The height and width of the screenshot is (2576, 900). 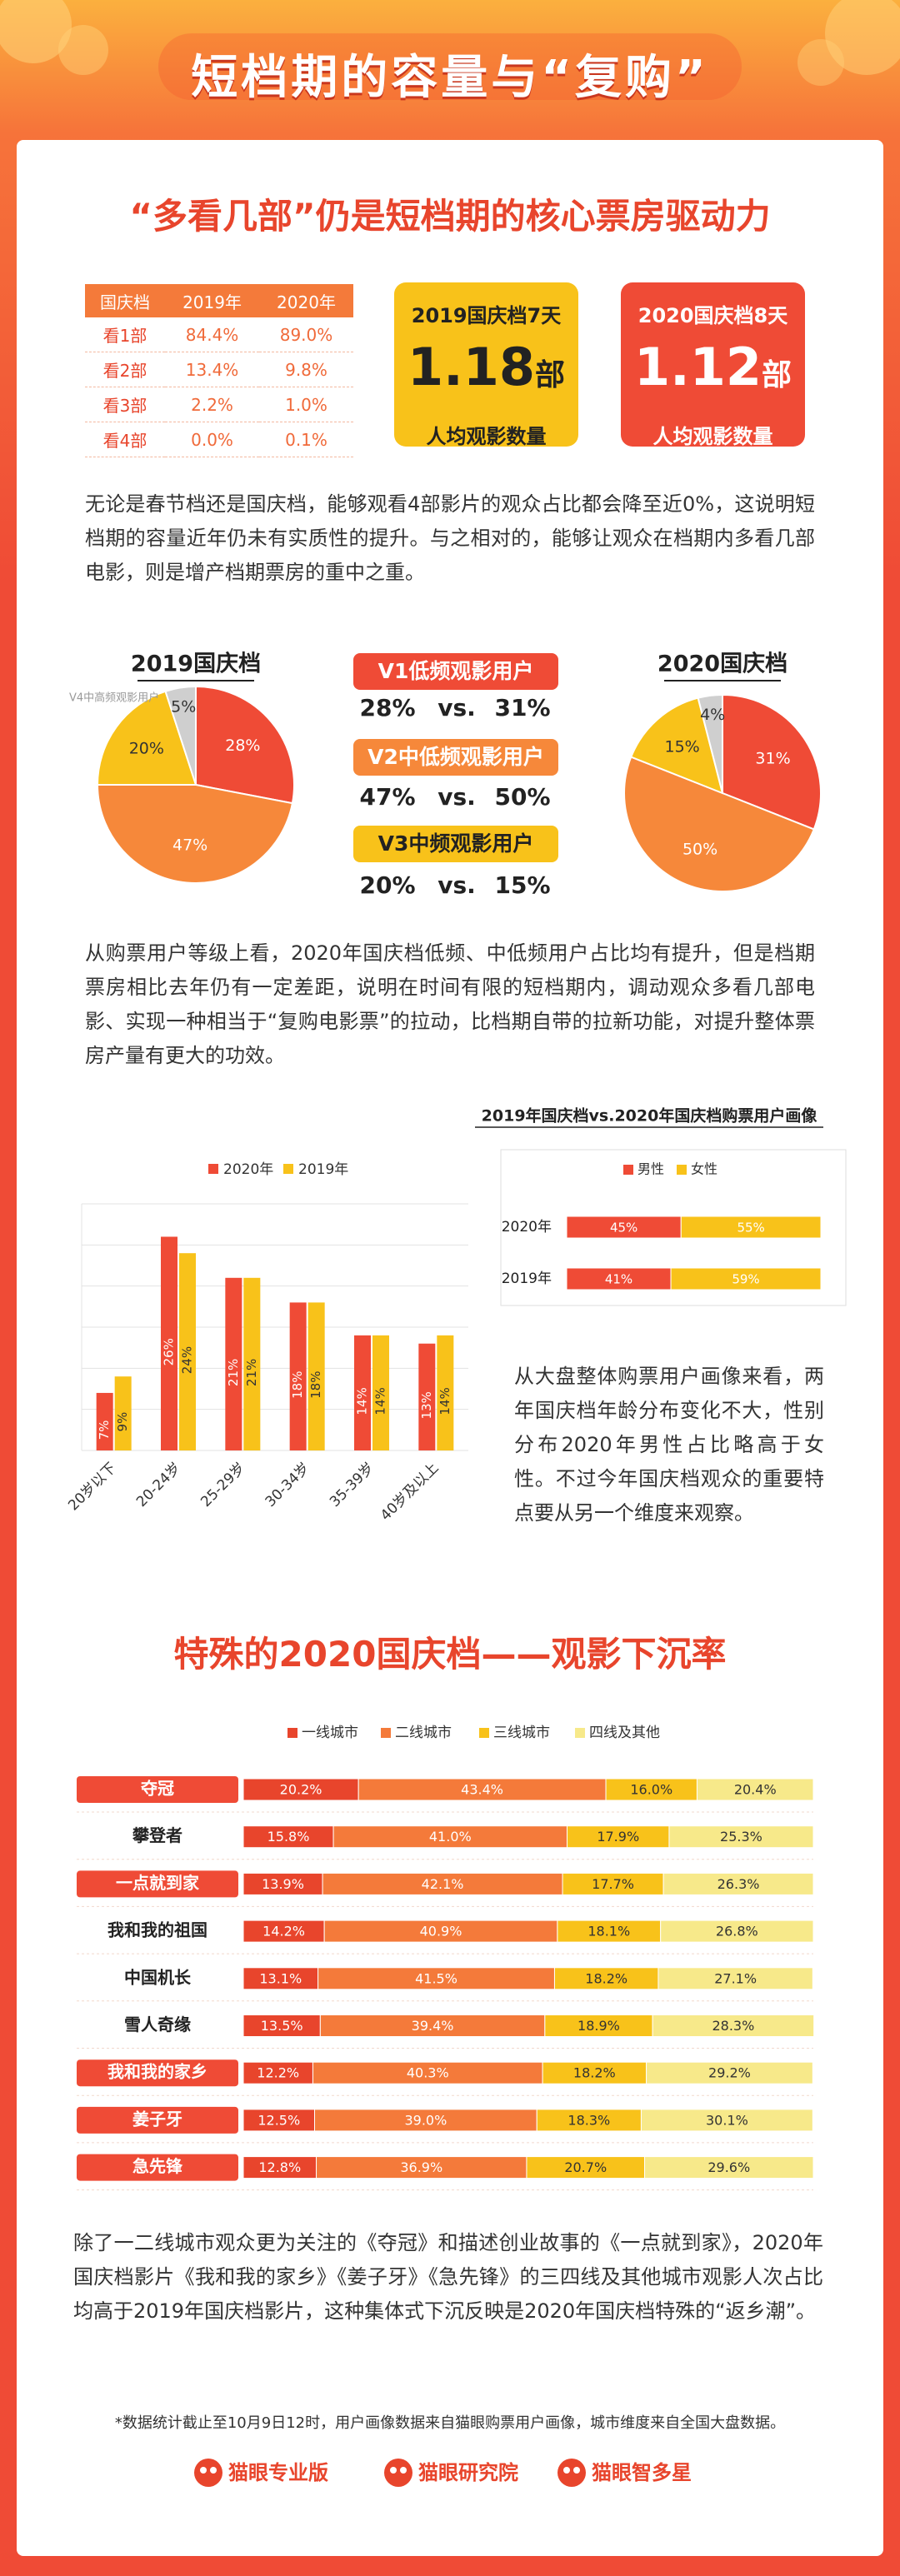 What do you see at coordinates (219, 300) in the screenshot?
I see `table-header-row: 国庆档 2019年 2020年` at bounding box center [219, 300].